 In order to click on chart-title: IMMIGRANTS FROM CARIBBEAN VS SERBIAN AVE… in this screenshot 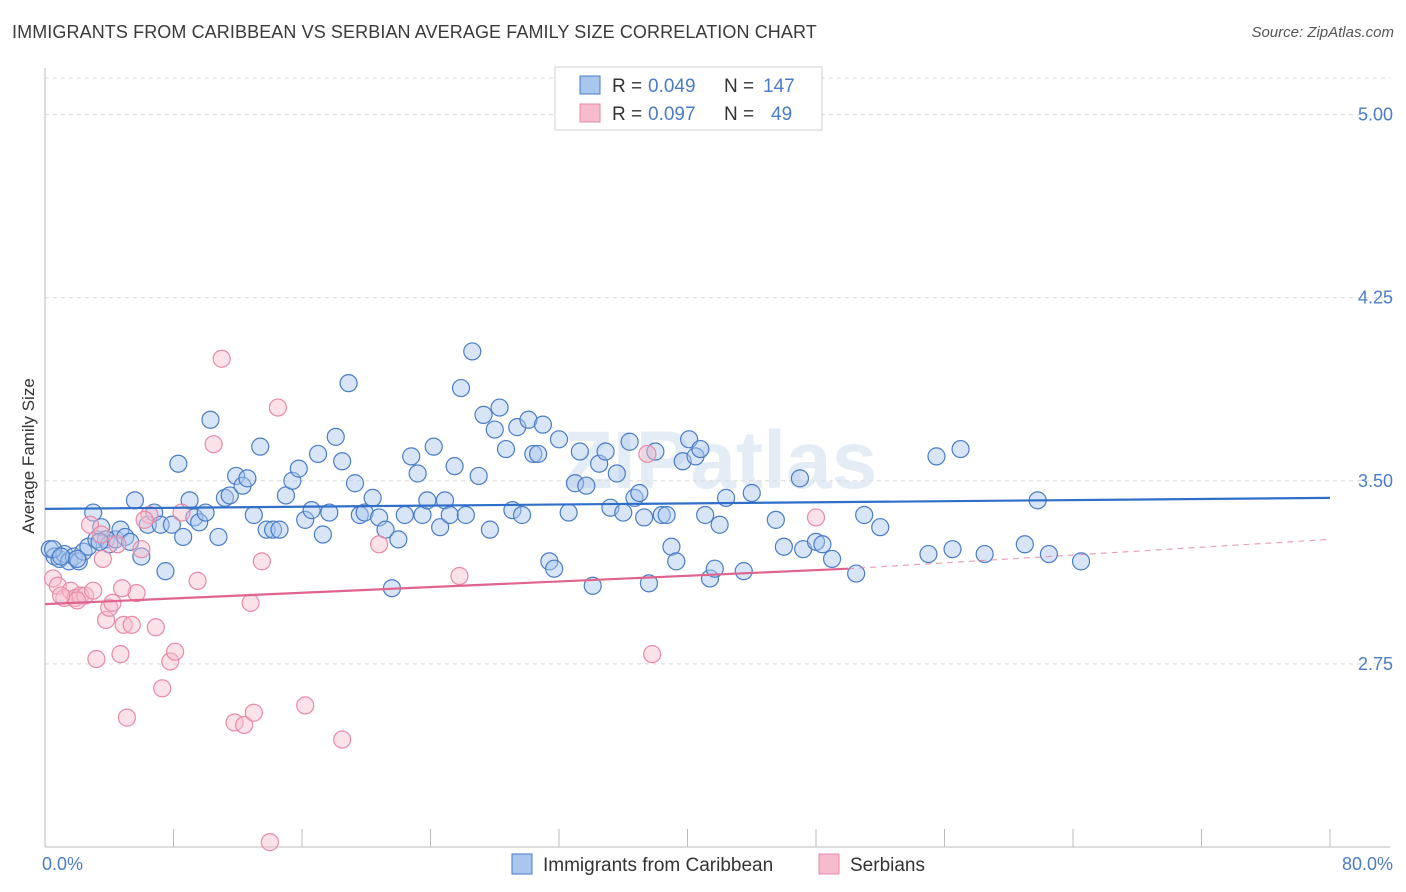, I will do `click(414, 32)`.